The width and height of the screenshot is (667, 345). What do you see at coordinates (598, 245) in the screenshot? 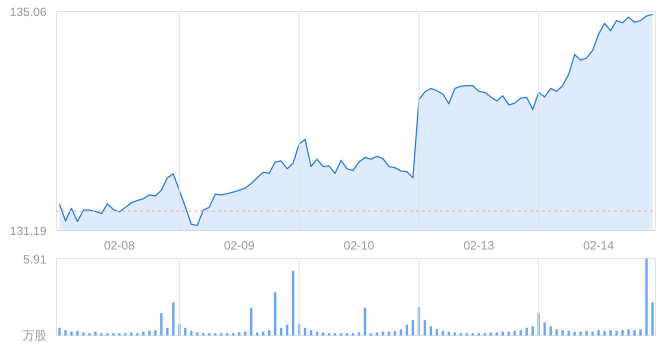
I see `x-tick-label: 02-14` at bounding box center [598, 245].